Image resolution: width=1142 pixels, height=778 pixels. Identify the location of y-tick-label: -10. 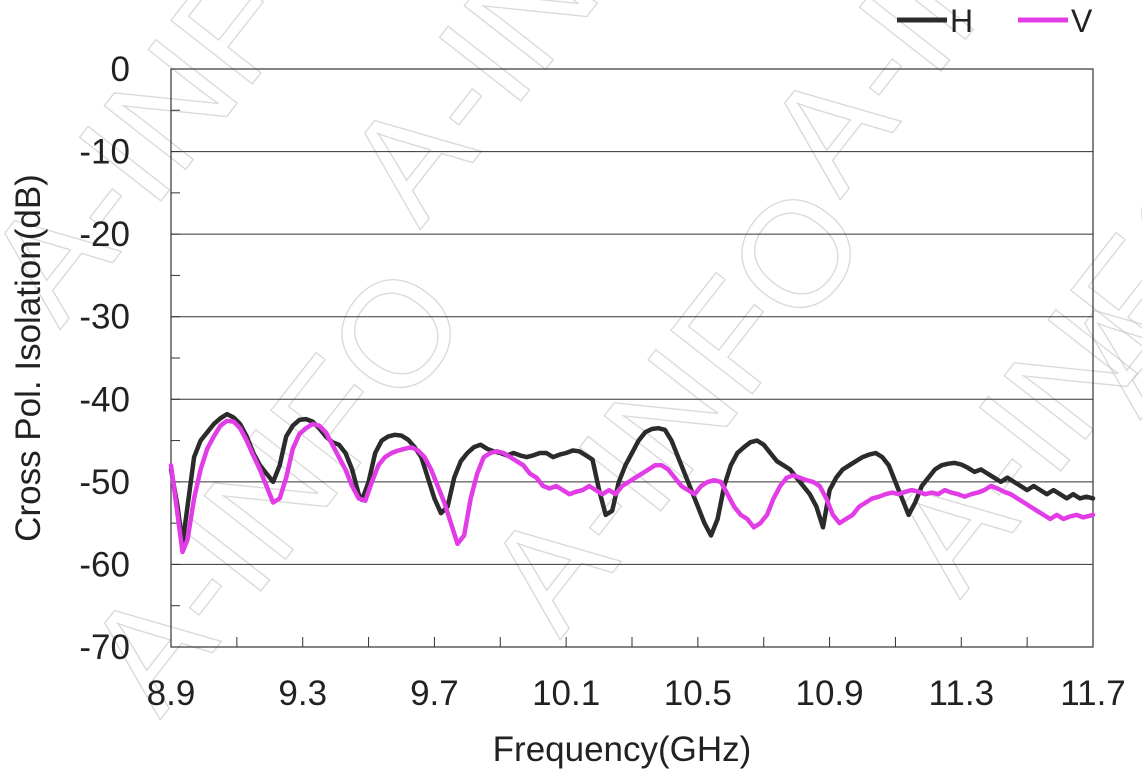
(104, 152).